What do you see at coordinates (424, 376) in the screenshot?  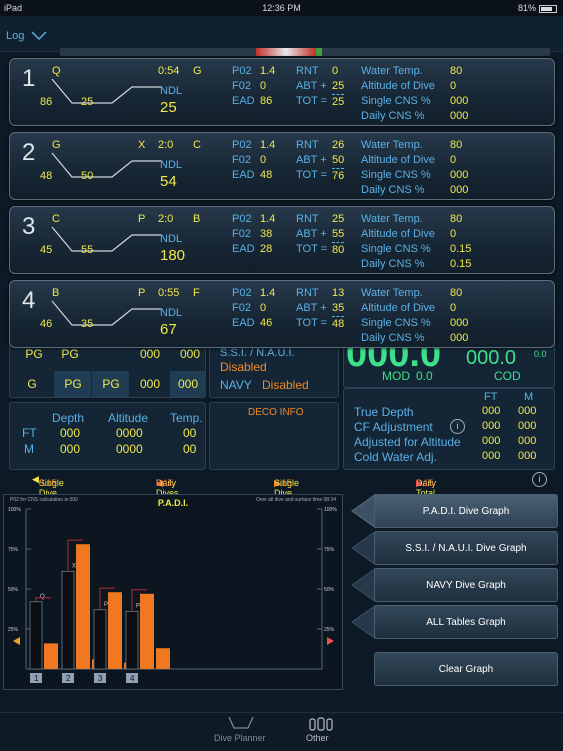 I see `mod-value: 0.0` at bounding box center [424, 376].